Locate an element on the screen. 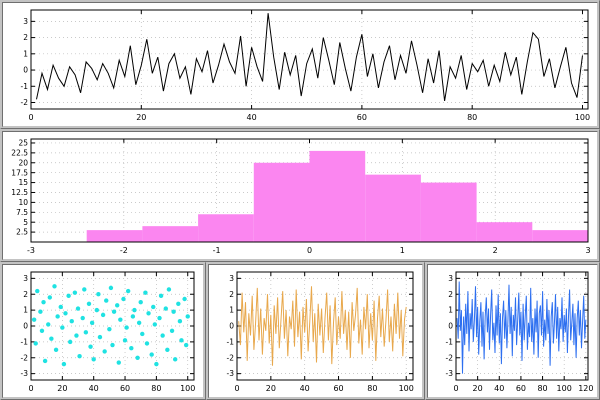 Image resolution: width=600 pixels, height=400 pixels. y-tick-label: 20 is located at coordinates (23, 162).